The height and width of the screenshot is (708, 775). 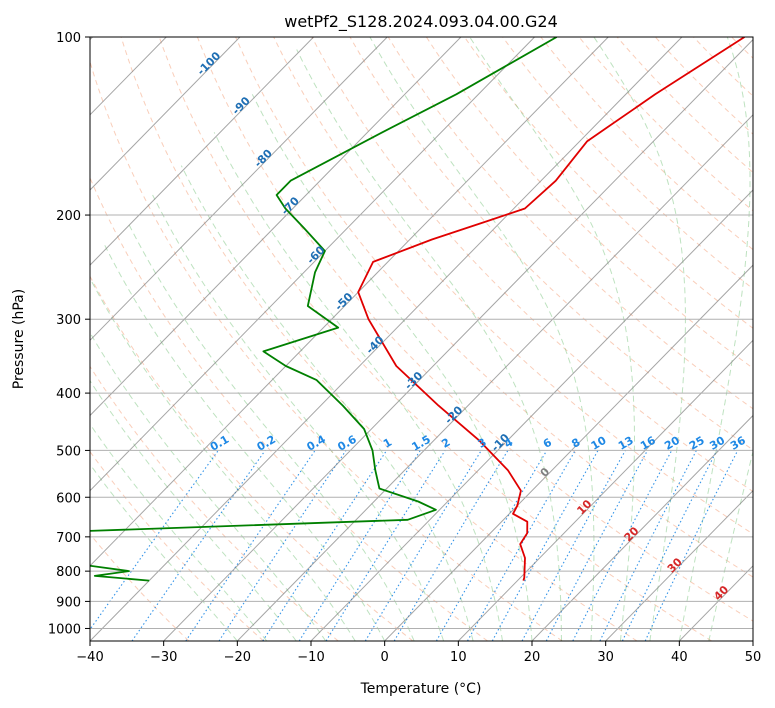 I want to click on isotherm-label: -100, so click(x=209, y=63).